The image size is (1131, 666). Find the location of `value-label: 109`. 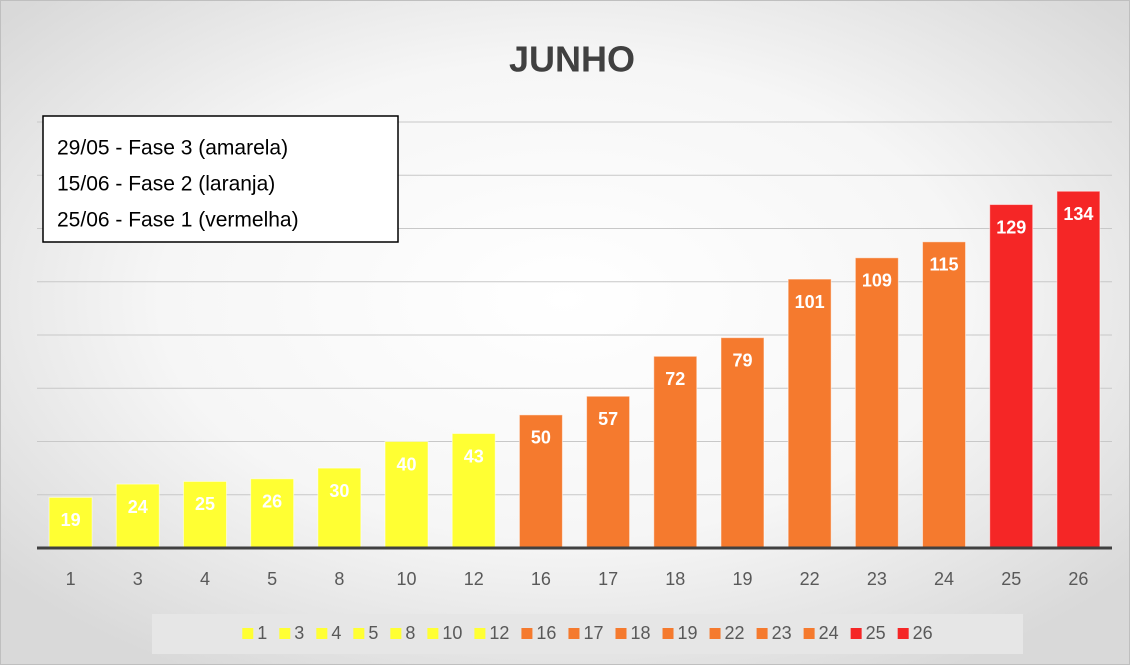

value-label: 109 is located at coordinates (877, 281).